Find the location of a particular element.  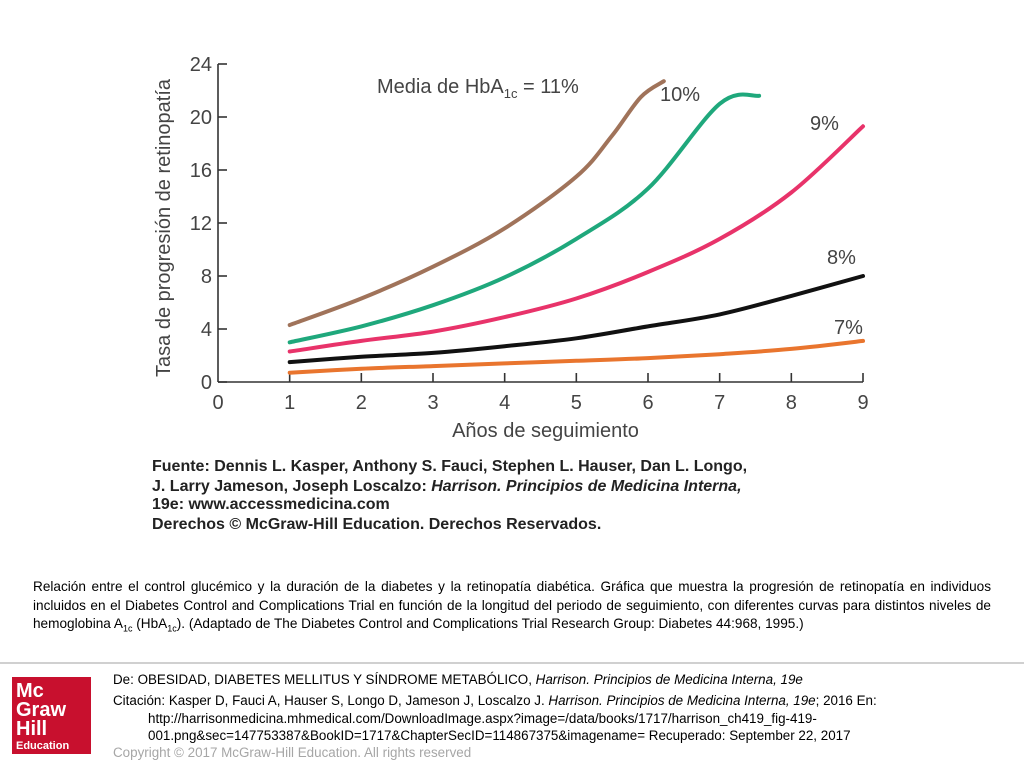

x-tick-label: 3 is located at coordinates (432, 403).